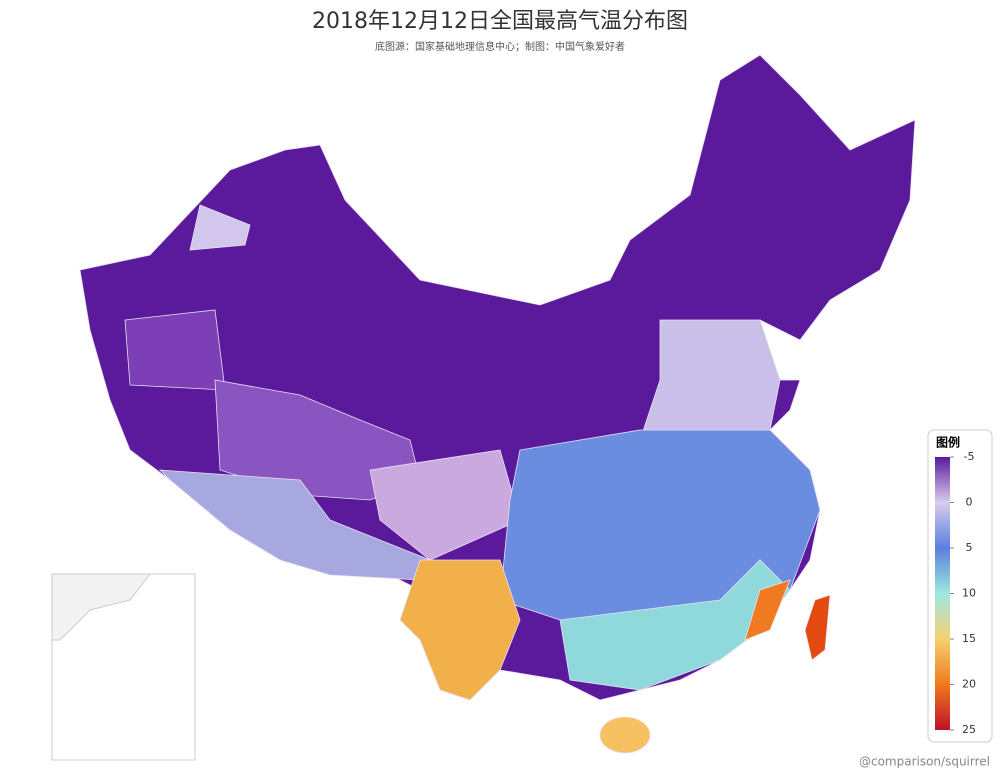 This screenshot has width=1000, height=777. What do you see at coordinates (969, 638) in the screenshot?
I see `tick-label: 15` at bounding box center [969, 638].